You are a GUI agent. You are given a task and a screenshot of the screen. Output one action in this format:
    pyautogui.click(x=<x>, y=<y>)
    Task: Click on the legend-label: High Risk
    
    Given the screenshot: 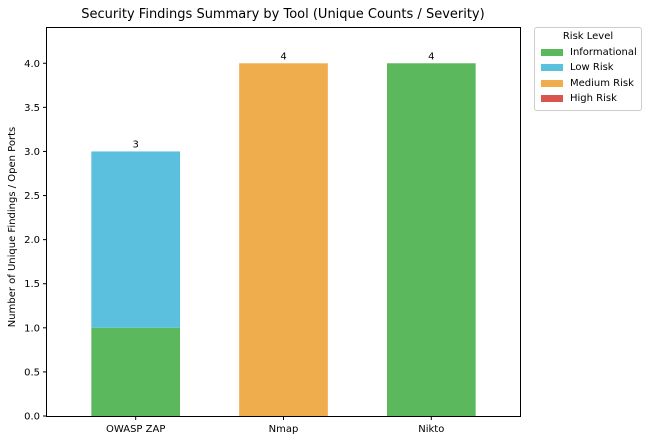 What is the action you would take?
    pyautogui.click(x=593, y=98)
    